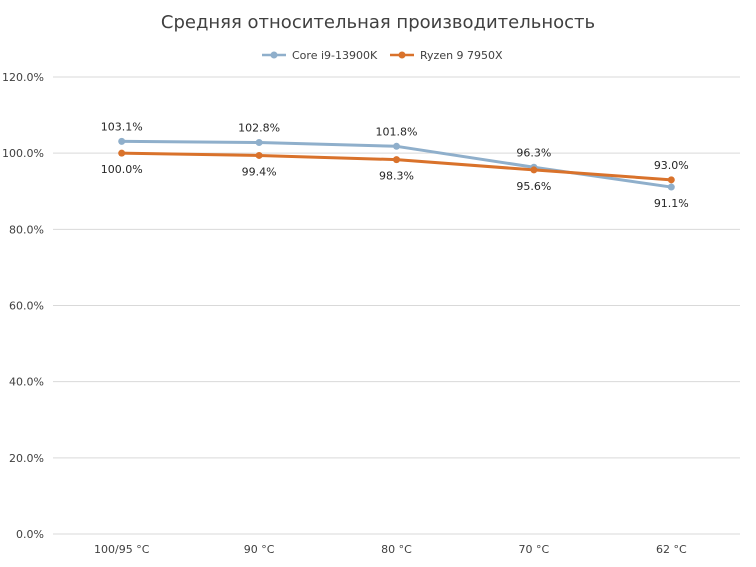 The width and height of the screenshot is (756, 567). Describe the element at coordinates (122, 549) in the screenshot. I see `x-tick-label: 100/95 °C` at that location.